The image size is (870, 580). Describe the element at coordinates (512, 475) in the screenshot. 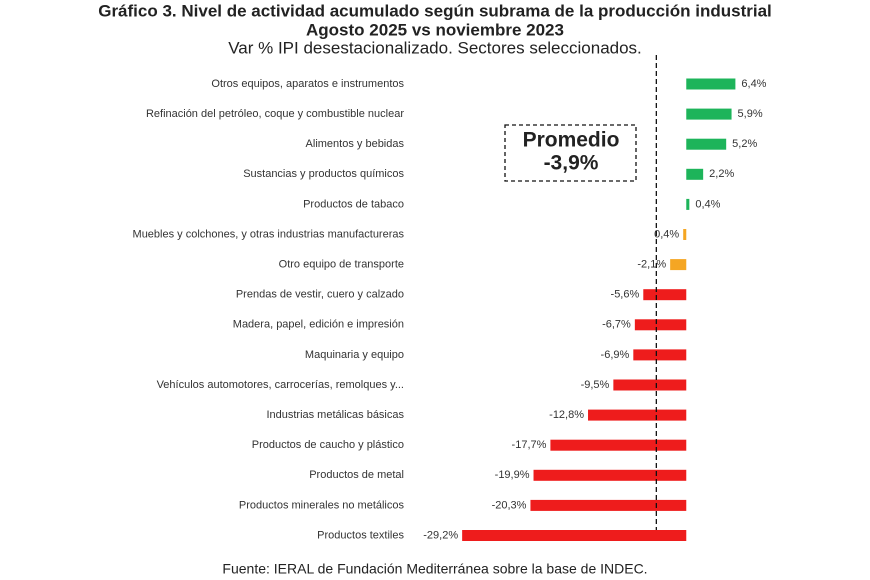

I see `value-label: -19,9%` at that location.